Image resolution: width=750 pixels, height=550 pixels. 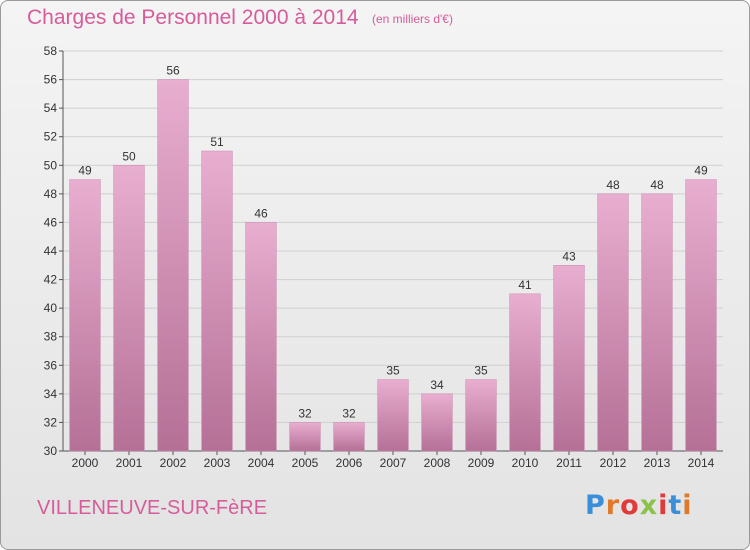 I want to click on data-label-2008: 34, so click(x=437, y=385).